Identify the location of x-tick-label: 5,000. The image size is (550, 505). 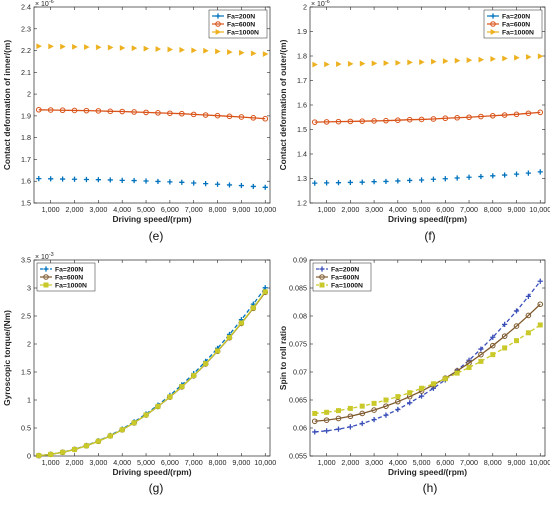
(146, 209).